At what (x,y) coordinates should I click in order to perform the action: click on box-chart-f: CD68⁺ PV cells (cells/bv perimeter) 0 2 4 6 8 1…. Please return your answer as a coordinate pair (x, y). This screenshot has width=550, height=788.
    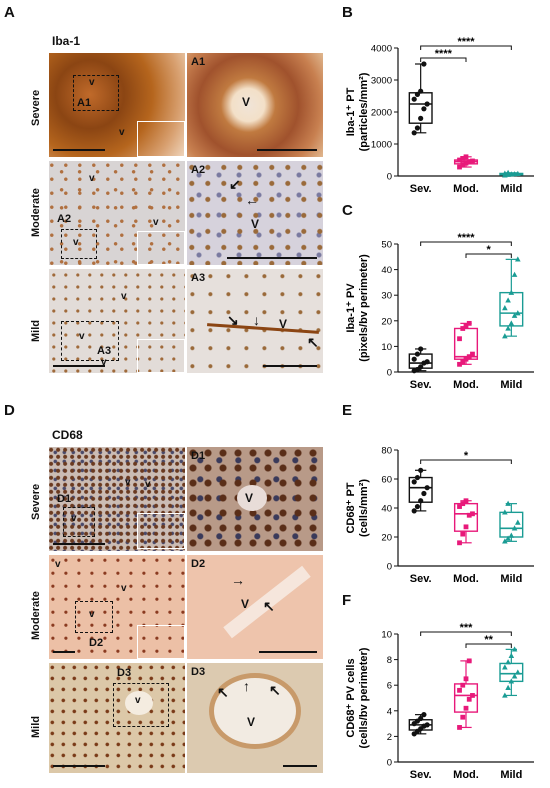
    Looking at the image, I should click on (439, 701).